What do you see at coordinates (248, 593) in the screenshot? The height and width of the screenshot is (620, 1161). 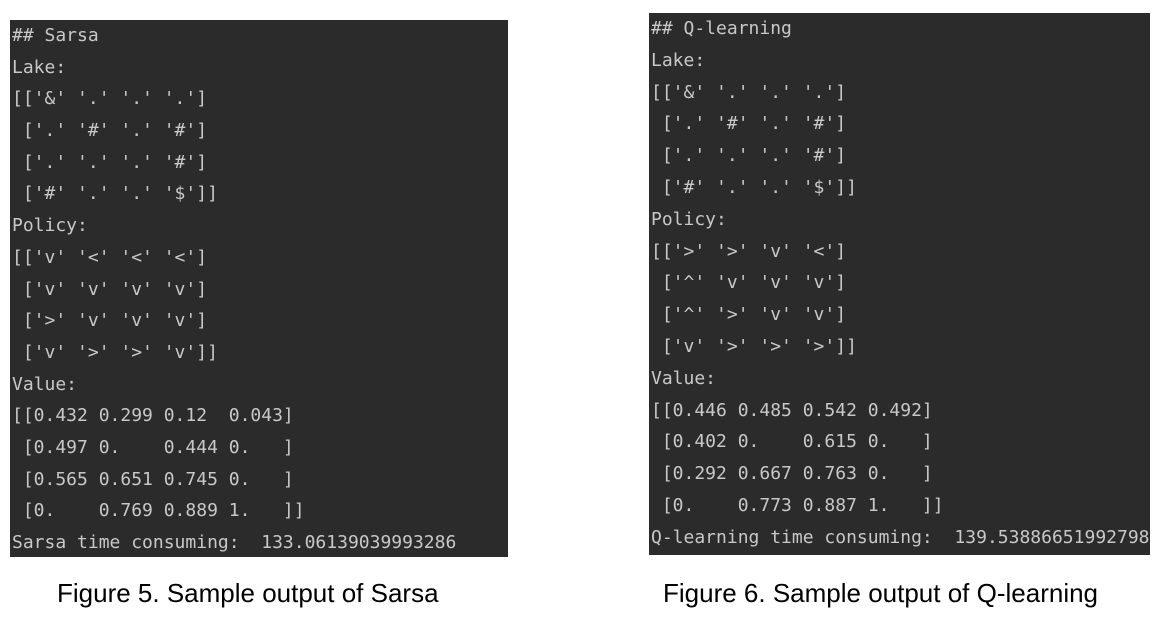 I see `figure-caption-sarsa: Figure 5. Sample output of Sarsa` at bounding box center [248, 593].